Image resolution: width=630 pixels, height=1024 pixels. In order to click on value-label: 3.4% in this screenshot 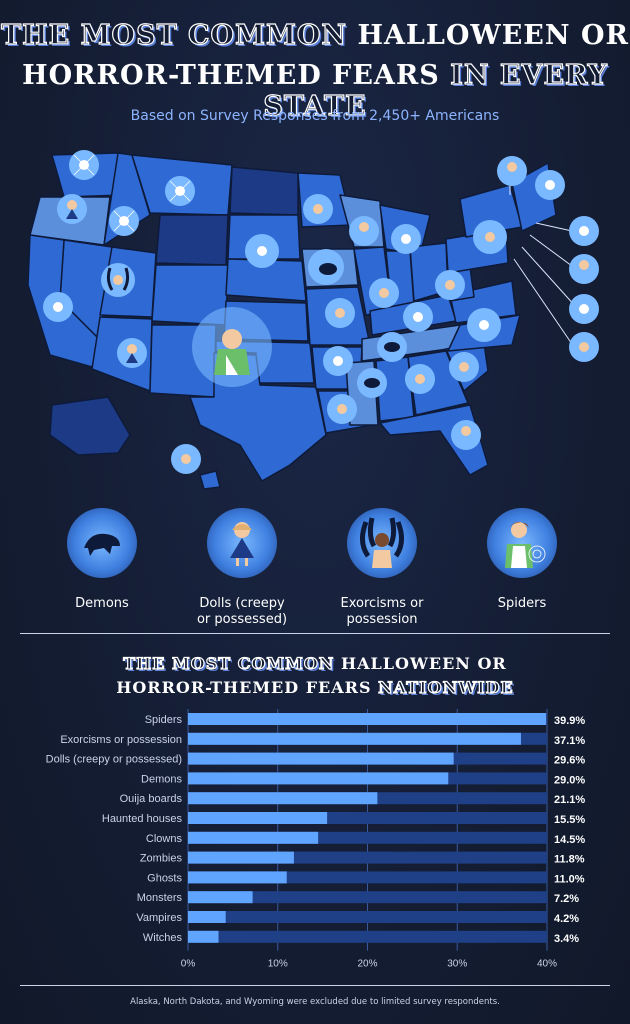, I will do `click(566, 939)`.